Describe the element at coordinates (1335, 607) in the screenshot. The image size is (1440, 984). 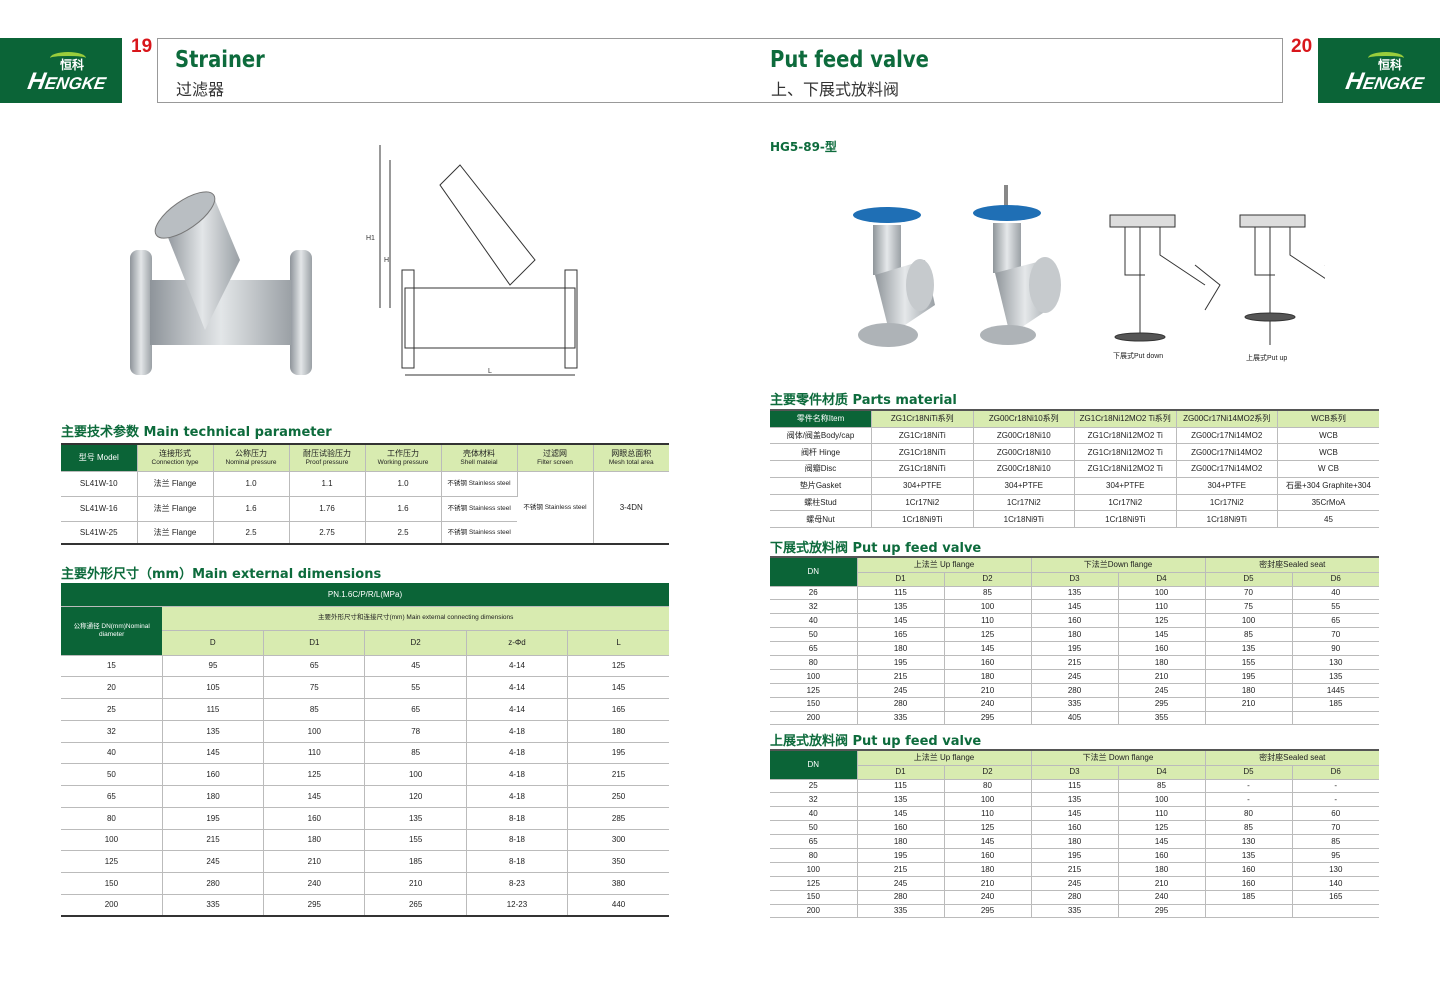
I see `table-cell: 55` at that location.